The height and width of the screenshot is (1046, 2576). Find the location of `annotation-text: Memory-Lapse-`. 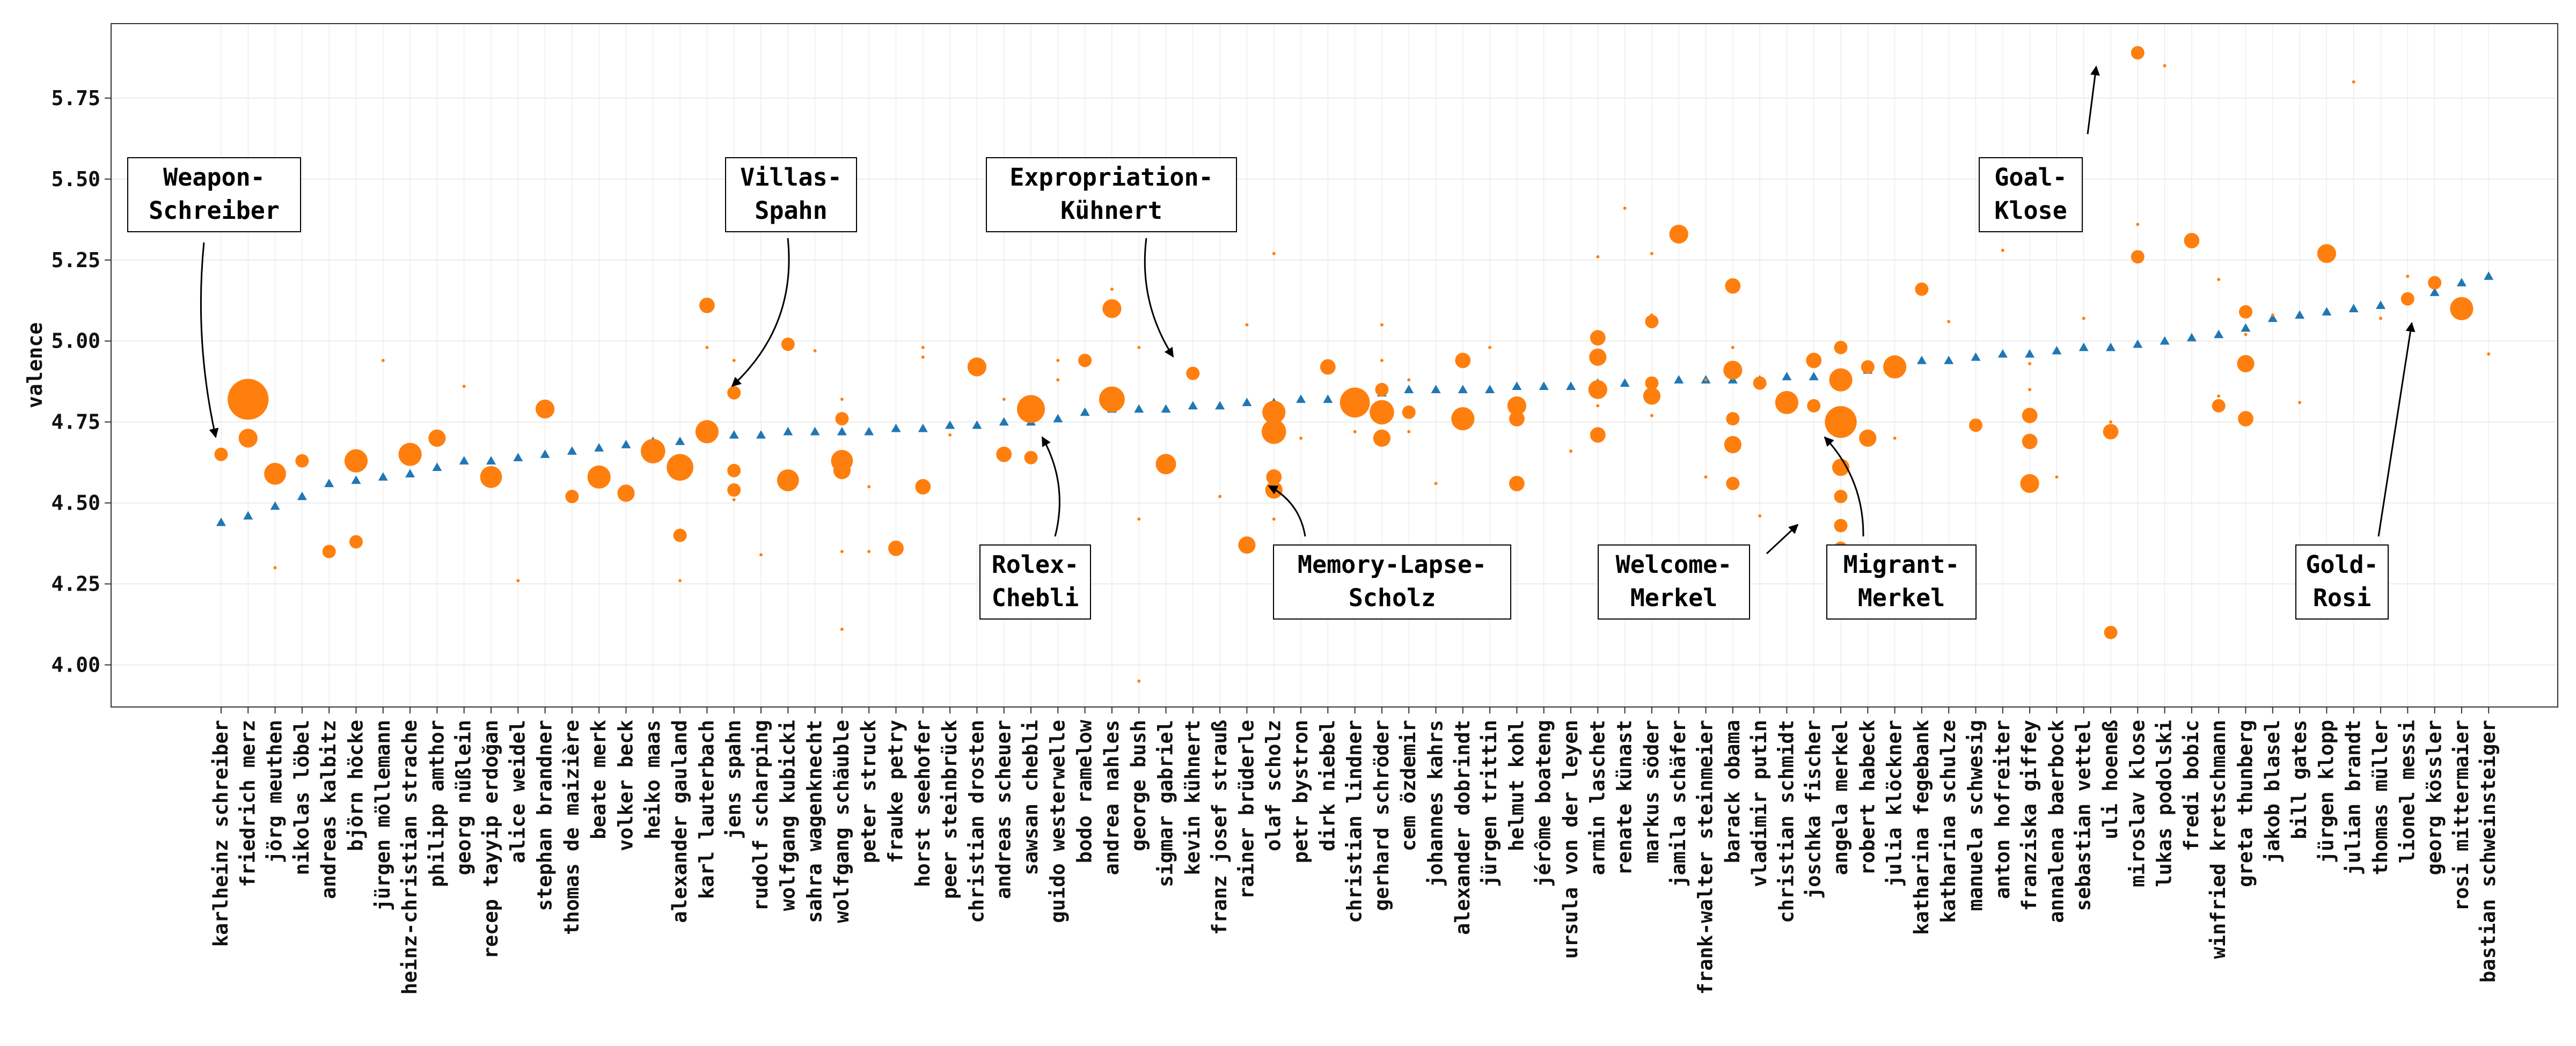

annotation-text: Memory-Lapse- is located at coordinates (1392, 564).